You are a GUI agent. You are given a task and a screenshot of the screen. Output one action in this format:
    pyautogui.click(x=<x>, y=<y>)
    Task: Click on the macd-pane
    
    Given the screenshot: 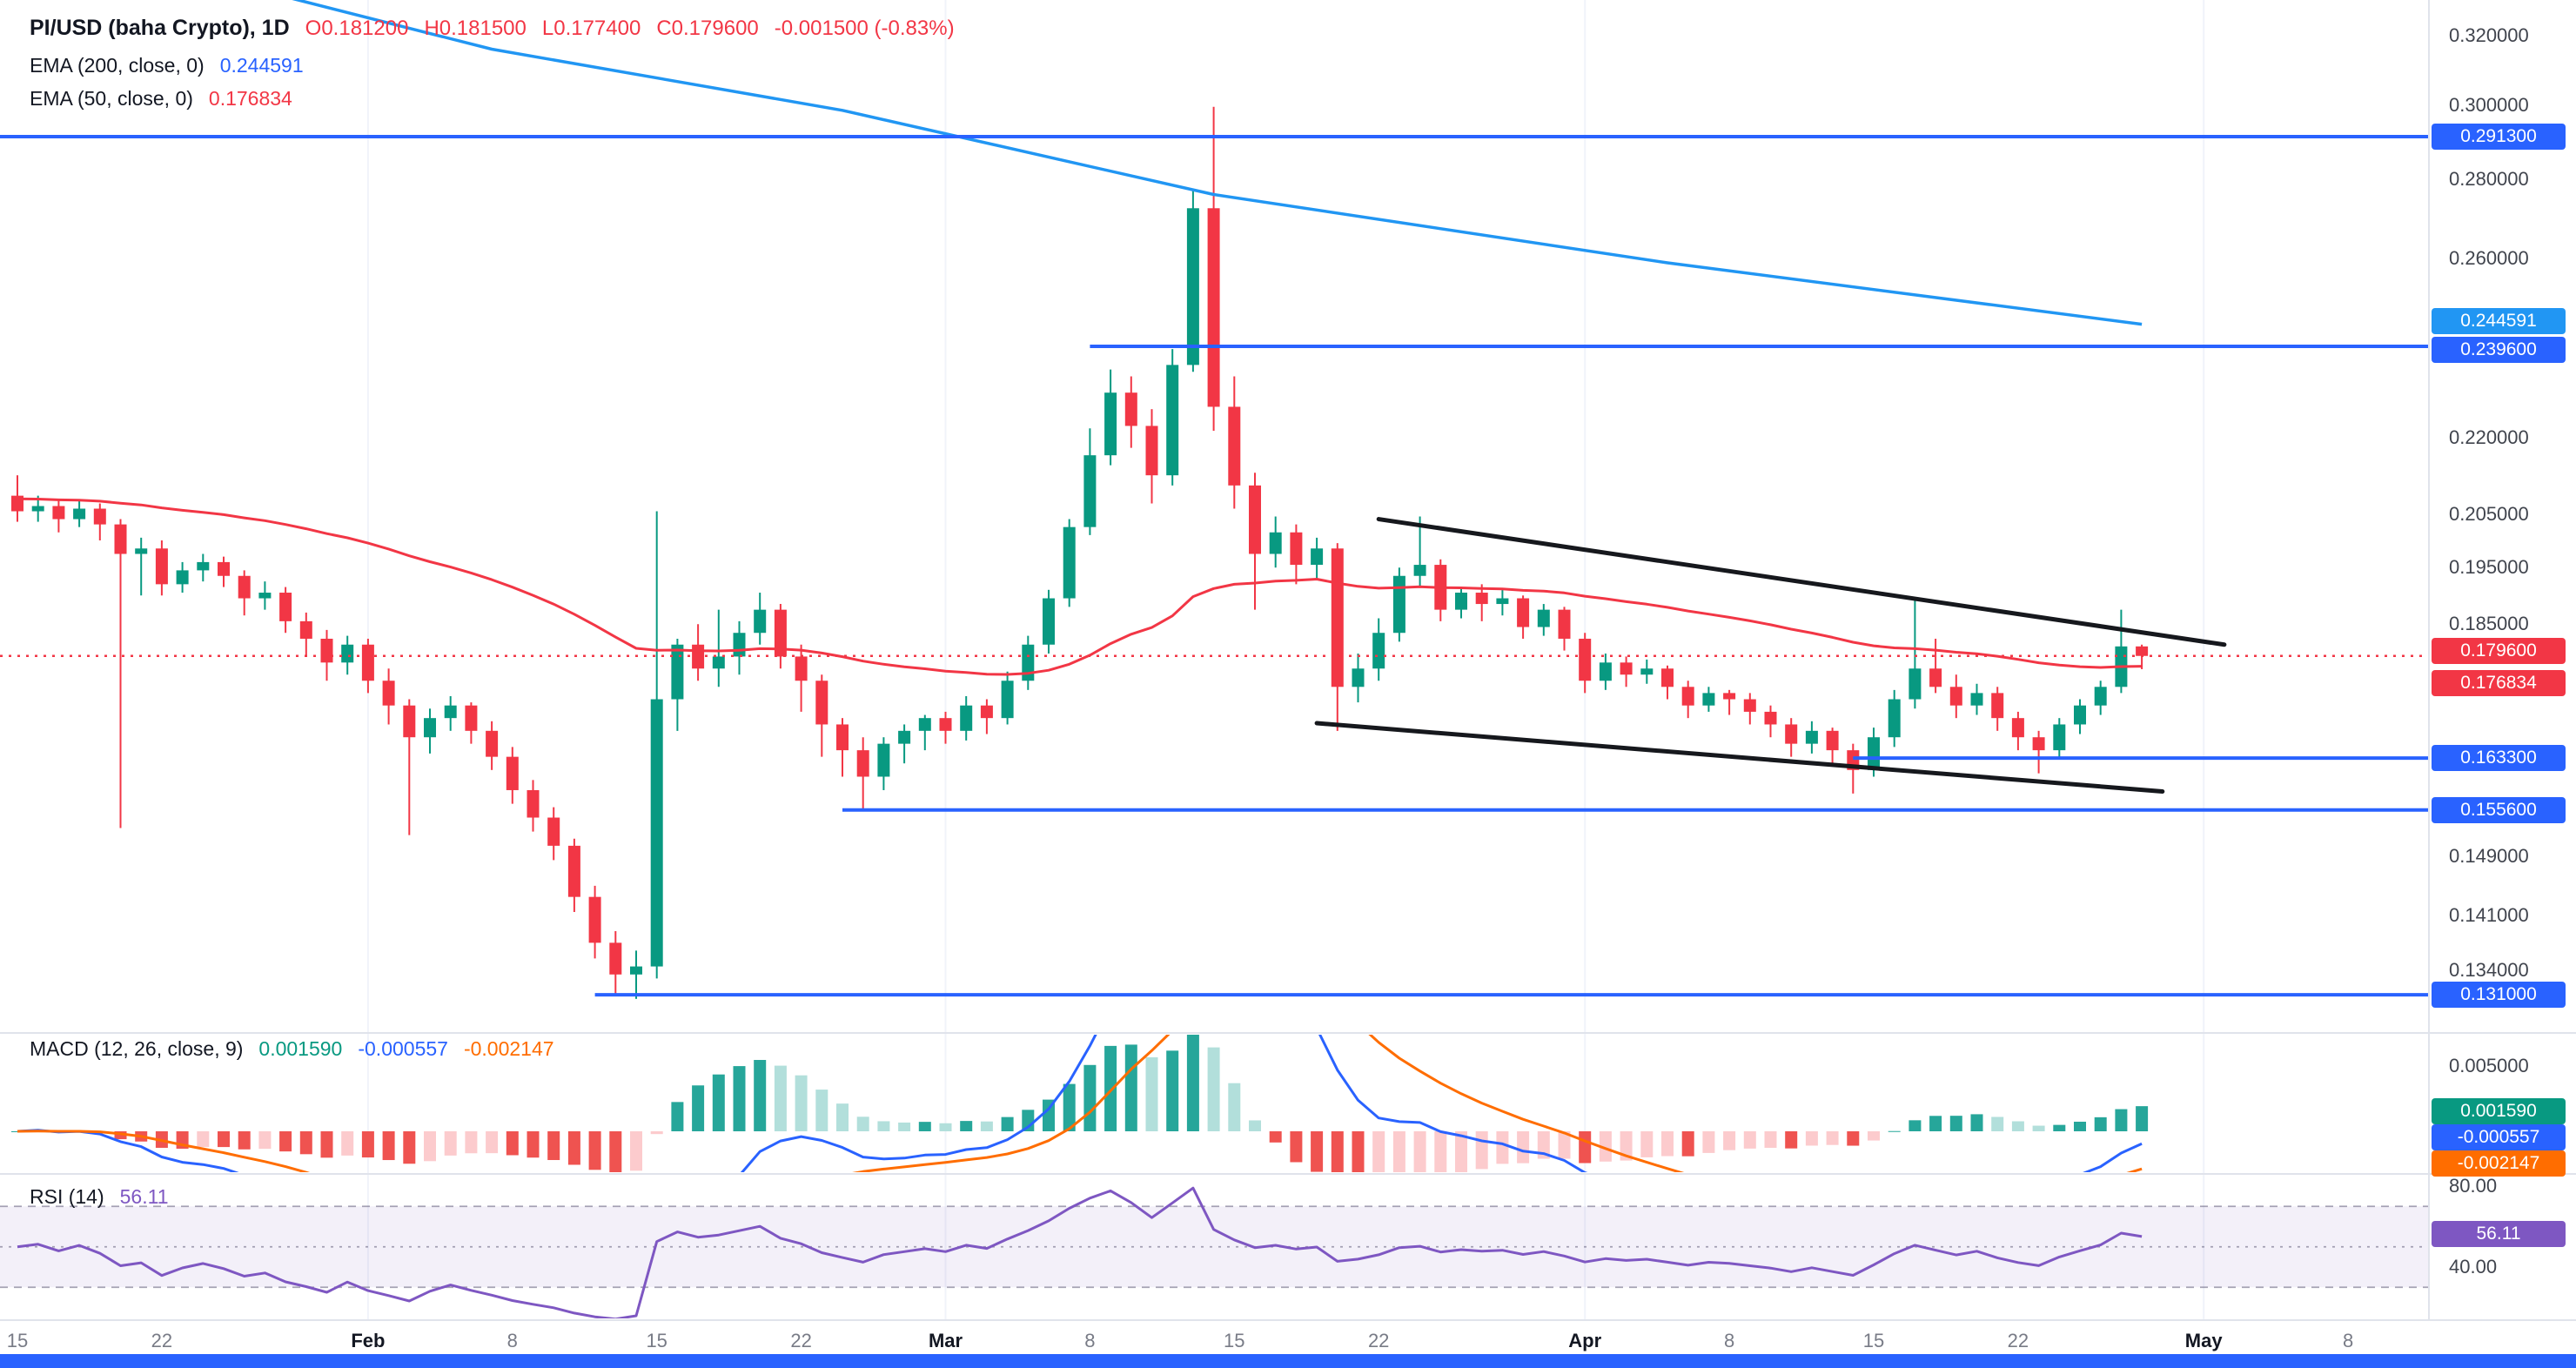 What is the action you would take?
    pyautogui.click(x=1080, y=1103)
    